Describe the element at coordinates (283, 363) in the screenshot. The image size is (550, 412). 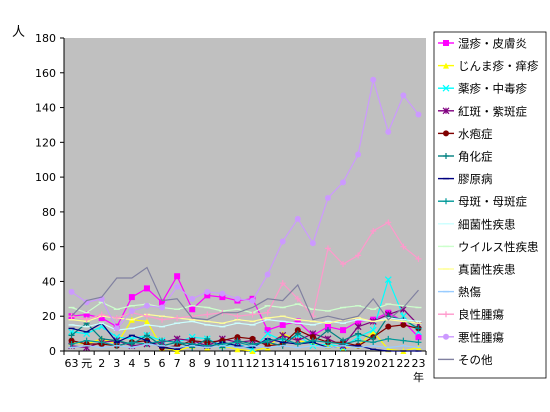
I see `x-tick-label: 14` at that location.